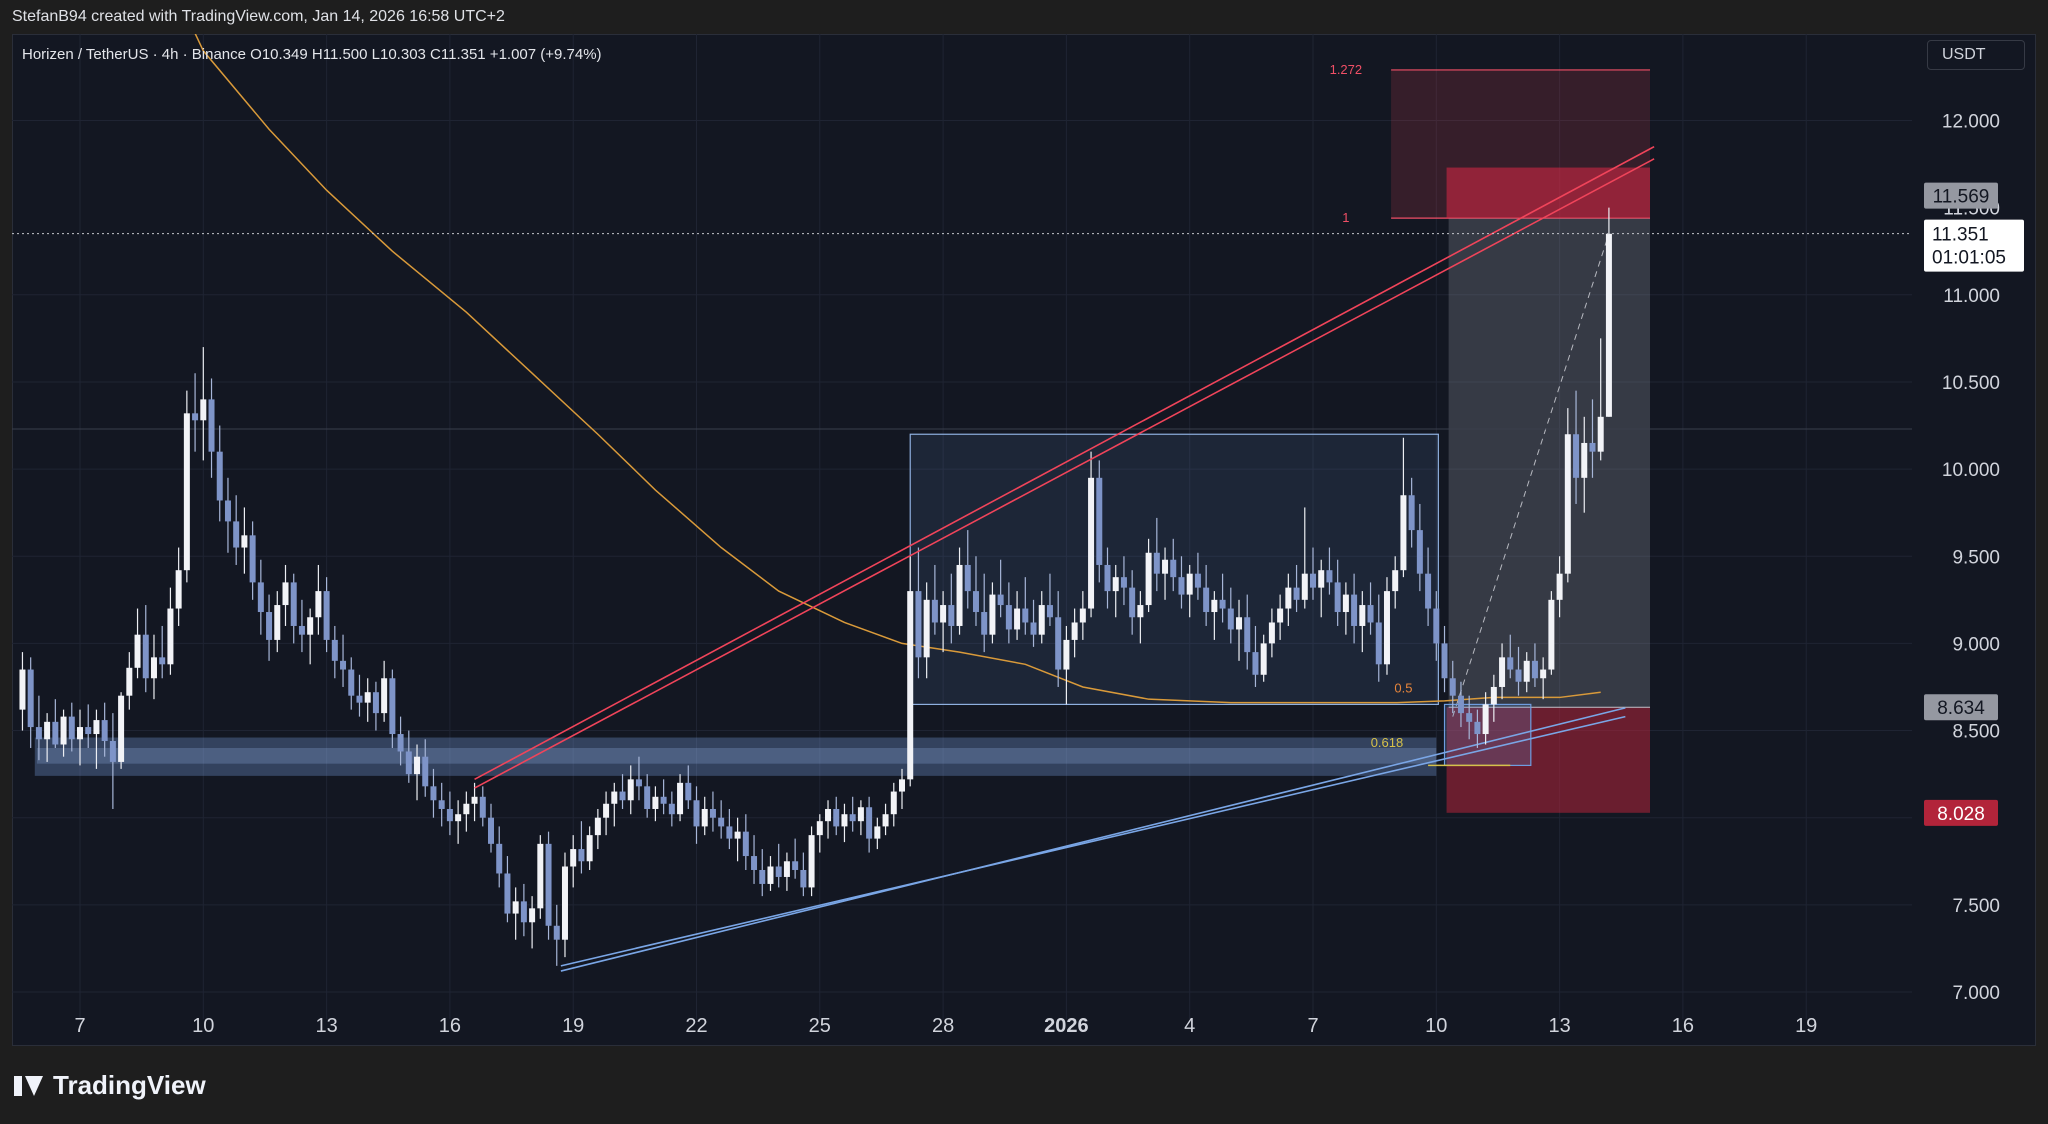  I want to click on fib-level-label: 0.618, so click(1387, 742).